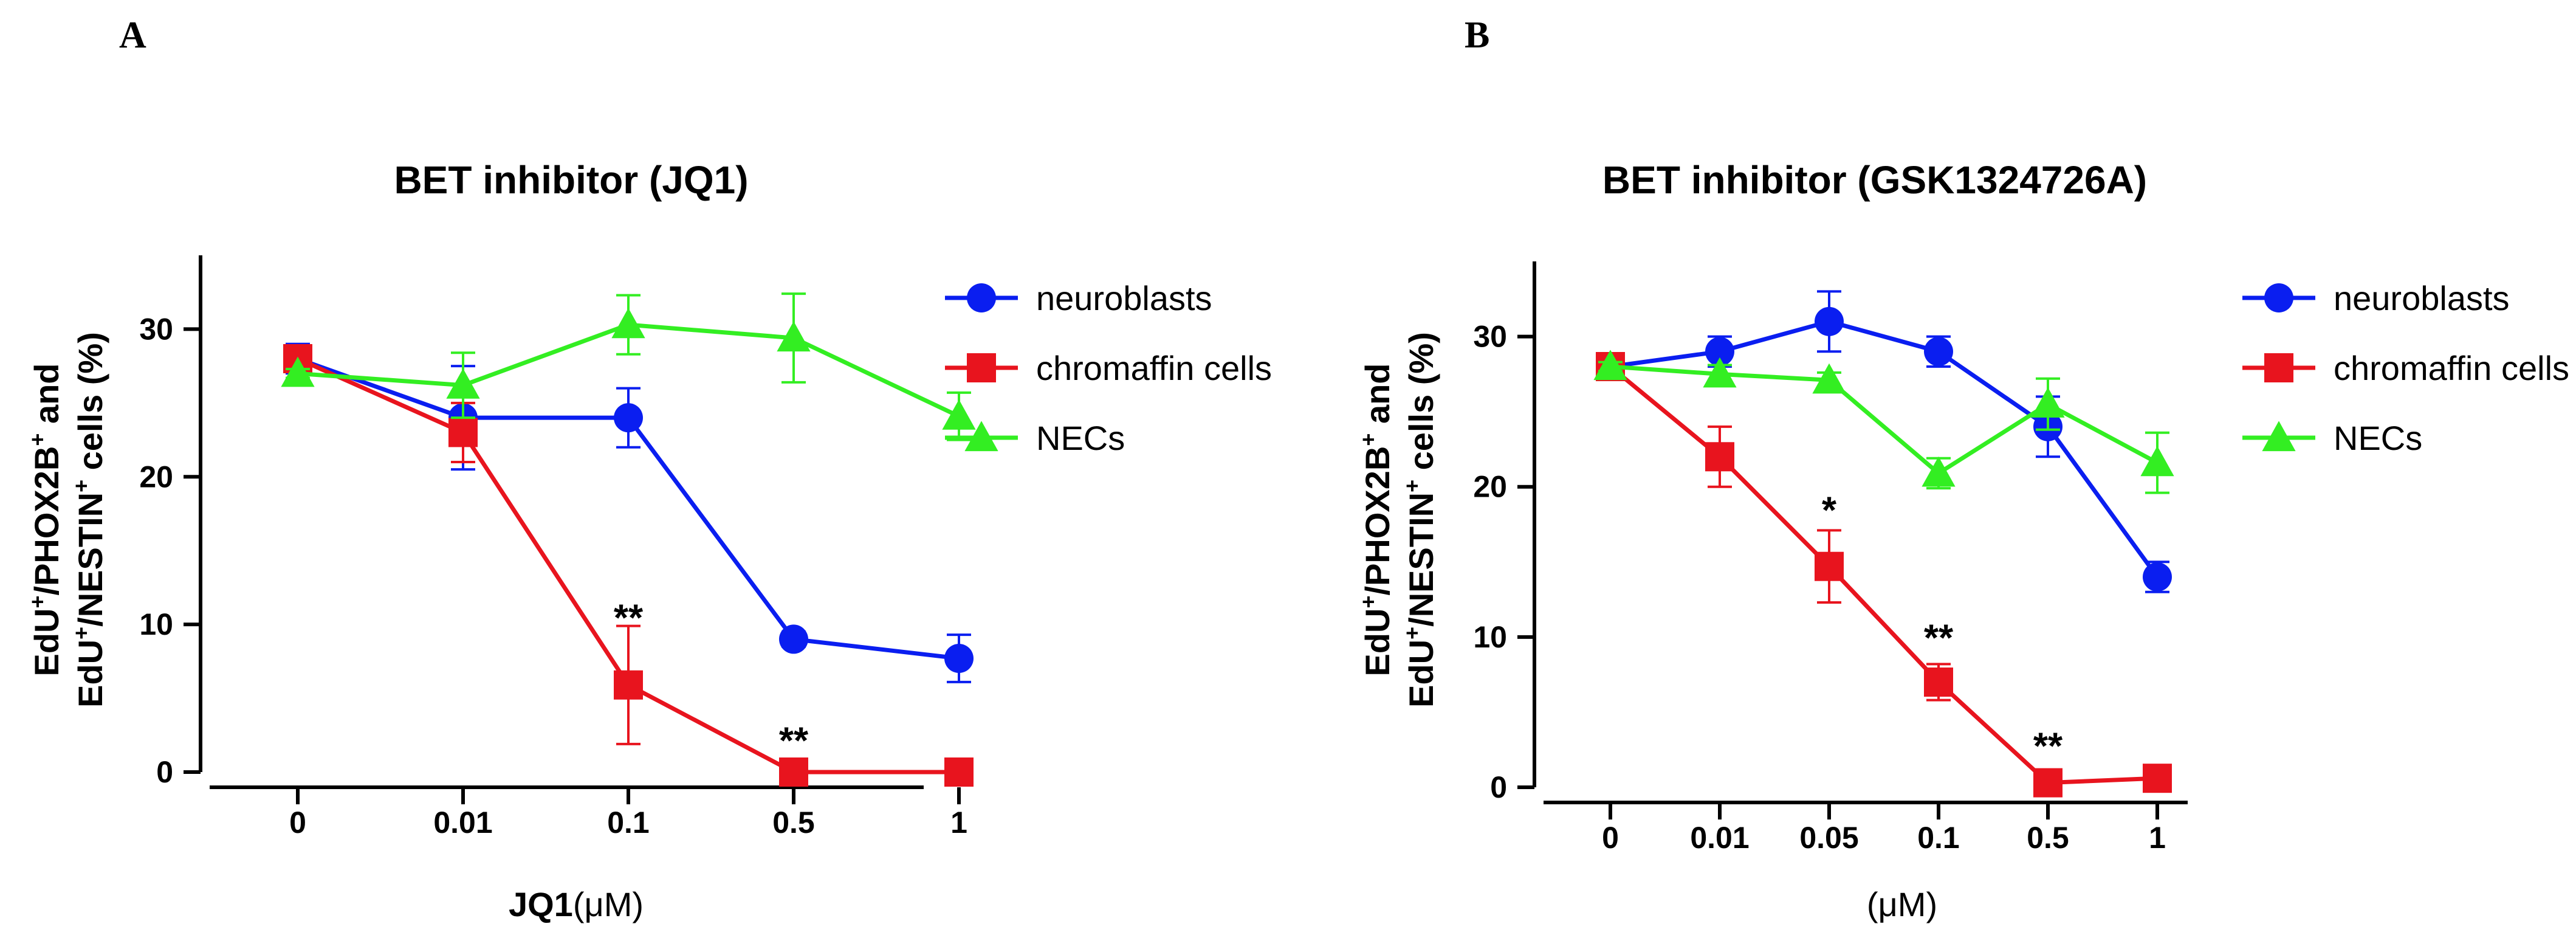 The image size is (2576, 935). Describe the element at coordinates (1829, 510) in the screenshot. I see `significance-marker: *` at that location.